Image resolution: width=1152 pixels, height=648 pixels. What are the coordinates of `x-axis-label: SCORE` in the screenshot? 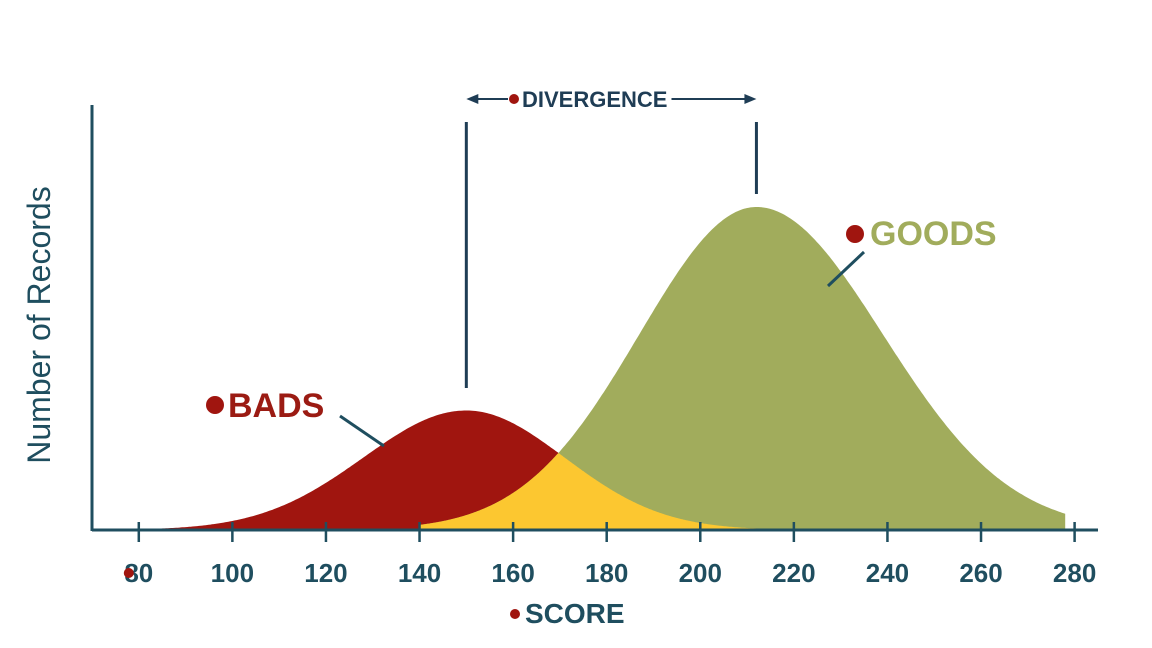 It's located at (575, 613).